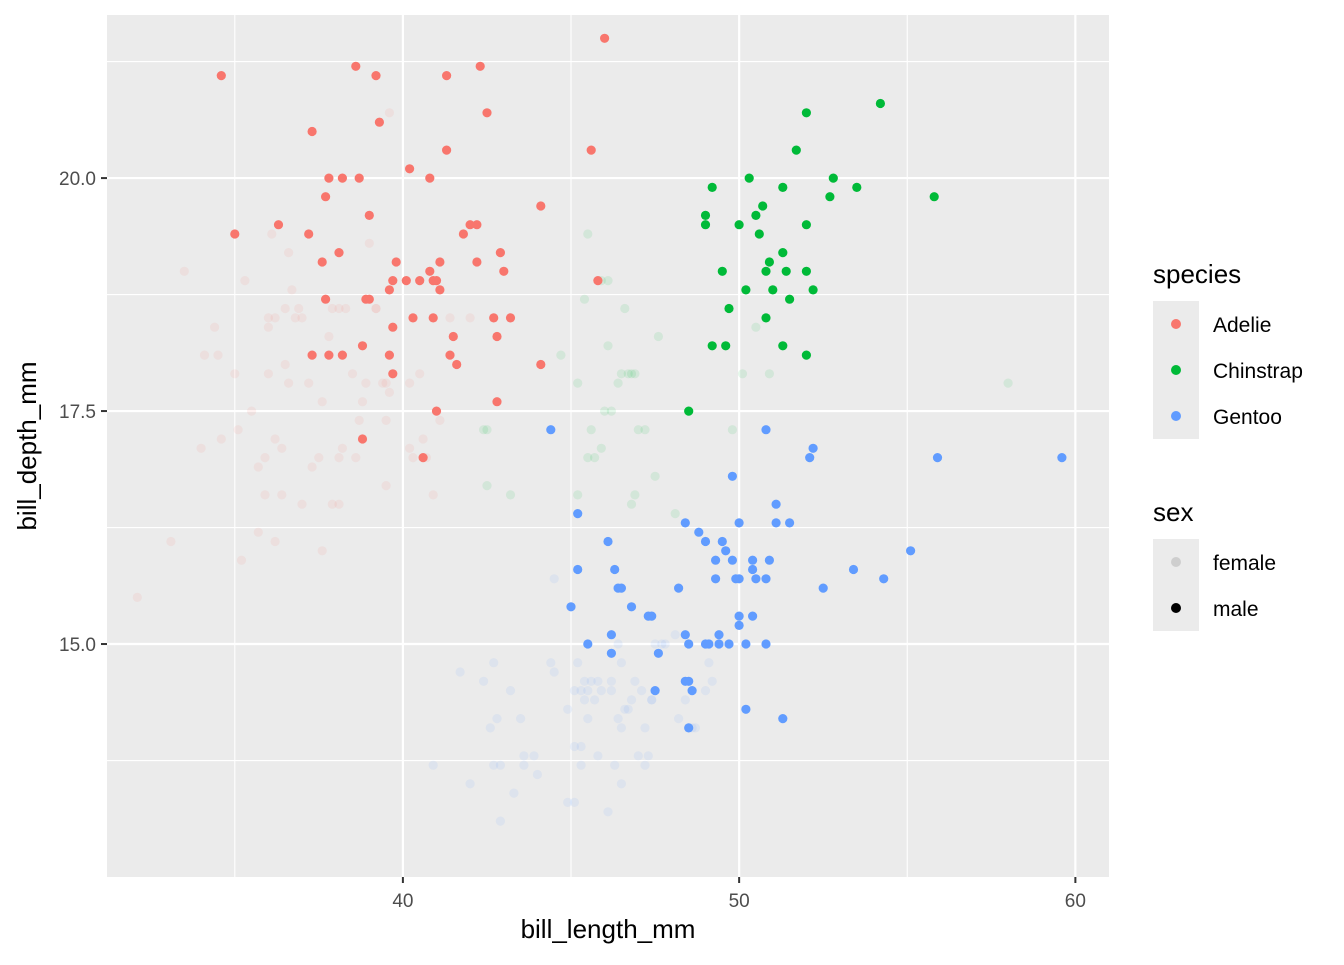 This screenshot has width=1344, height=965. Describe the element at coordinates (77, 412) in the screenshot. I see `y-tick-label: 17.5` at that location.